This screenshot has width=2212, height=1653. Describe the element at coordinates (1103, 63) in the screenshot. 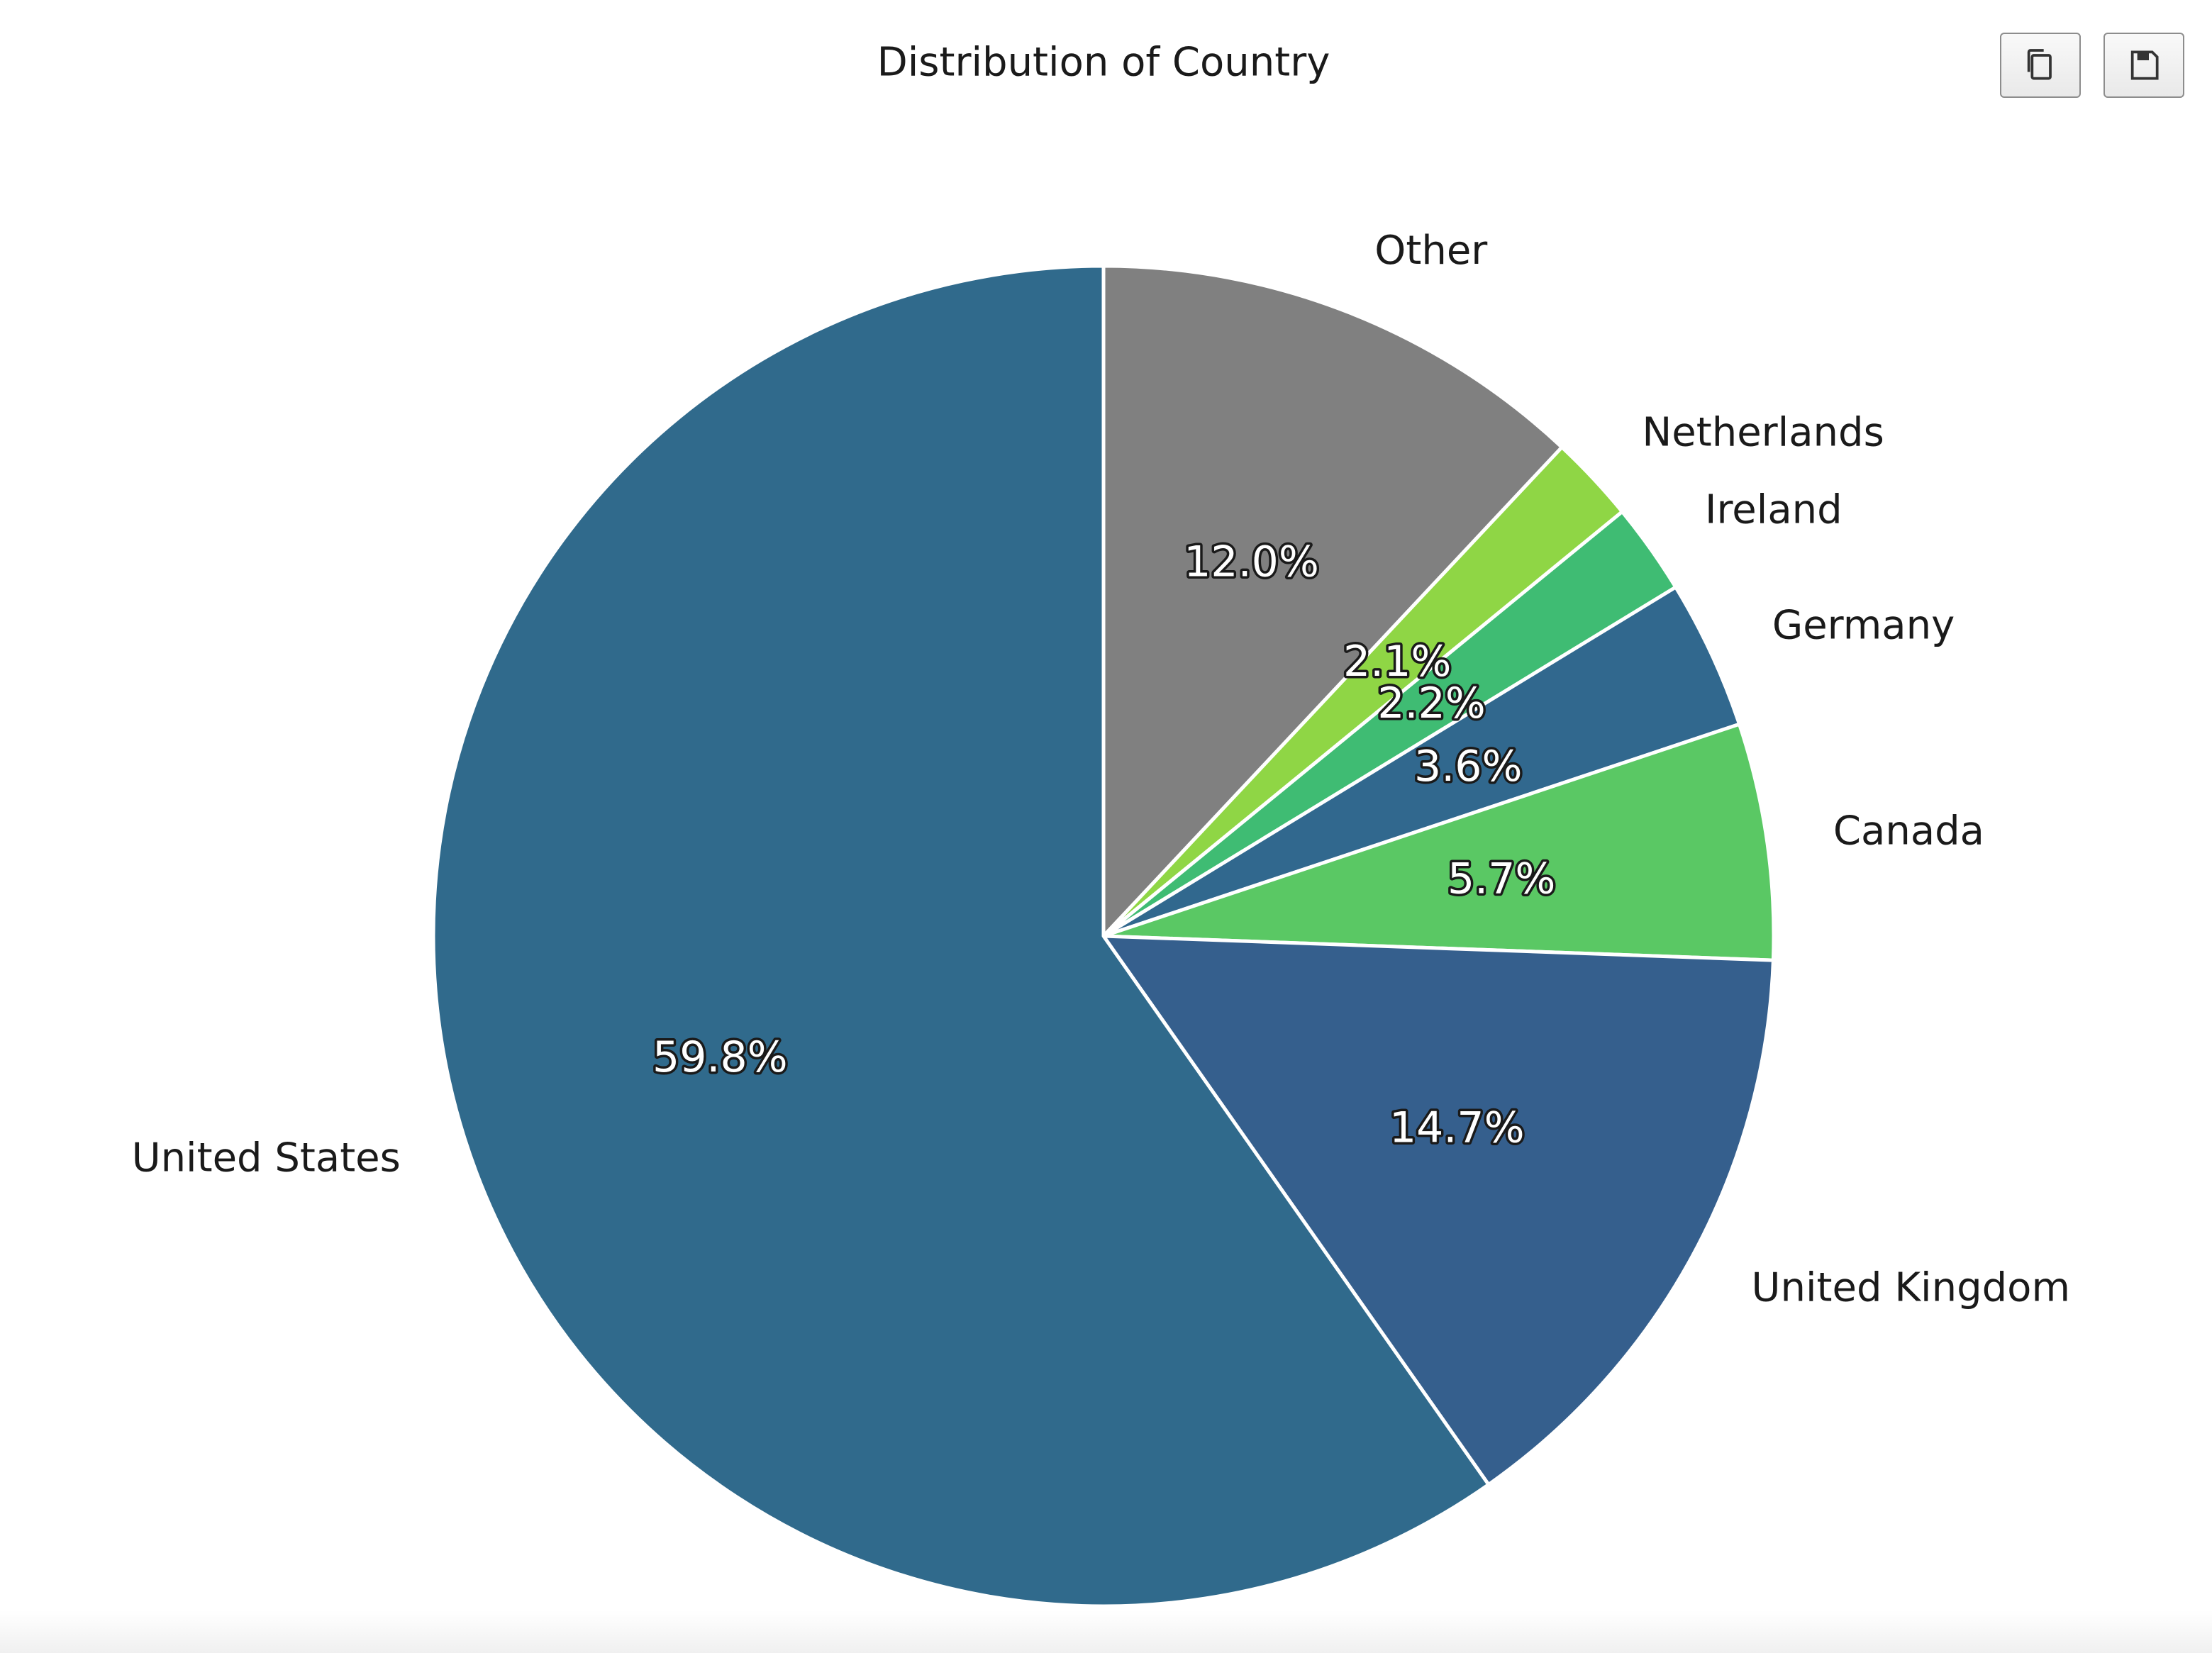

I see `chart-title: Distribution of Country` at that location.